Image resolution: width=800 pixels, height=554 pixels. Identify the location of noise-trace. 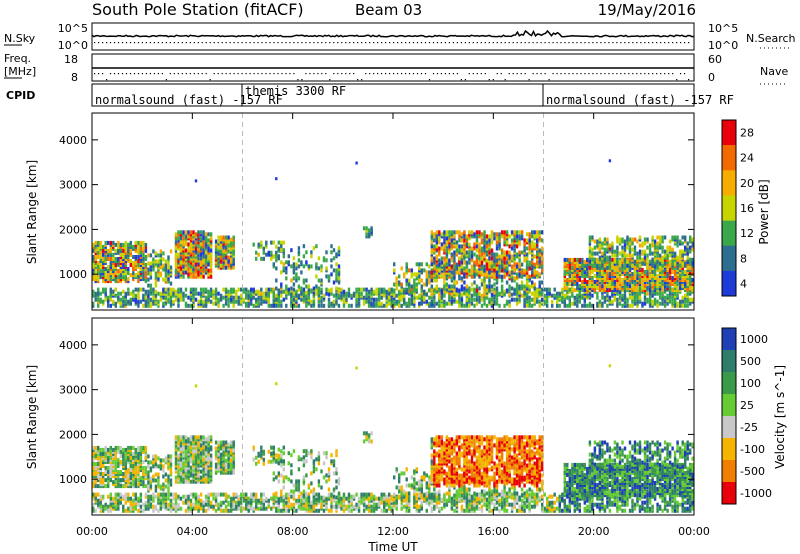
(393, 36).